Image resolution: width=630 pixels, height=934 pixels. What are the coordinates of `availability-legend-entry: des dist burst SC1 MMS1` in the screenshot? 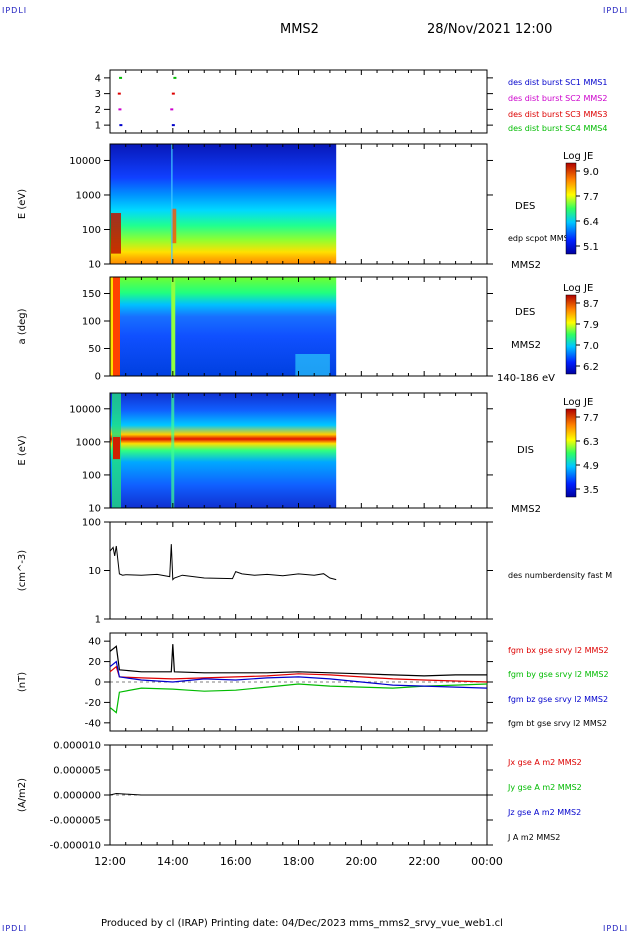 It's located at (557, 82).